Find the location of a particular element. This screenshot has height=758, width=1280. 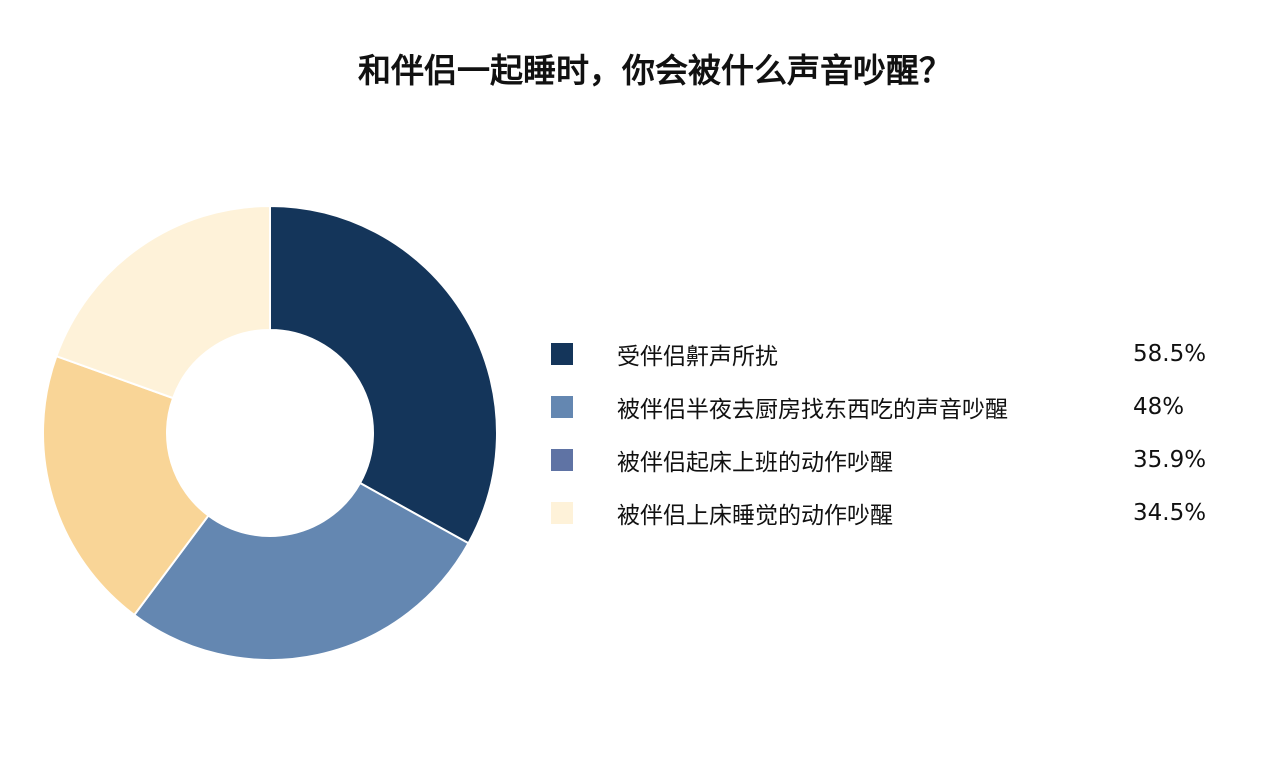

legend-label: 被伴侣半夜去厨房找东西吃的声音吵醒 is located at coordinates (812, 410).